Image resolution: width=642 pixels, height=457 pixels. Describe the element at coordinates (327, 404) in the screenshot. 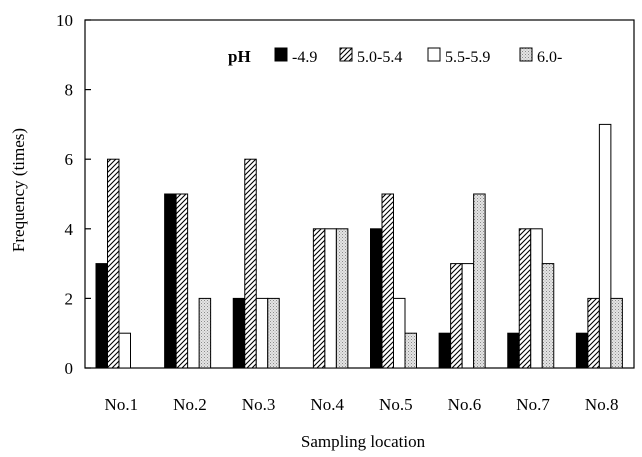

I see `x-tick-label: No.4` at that location.